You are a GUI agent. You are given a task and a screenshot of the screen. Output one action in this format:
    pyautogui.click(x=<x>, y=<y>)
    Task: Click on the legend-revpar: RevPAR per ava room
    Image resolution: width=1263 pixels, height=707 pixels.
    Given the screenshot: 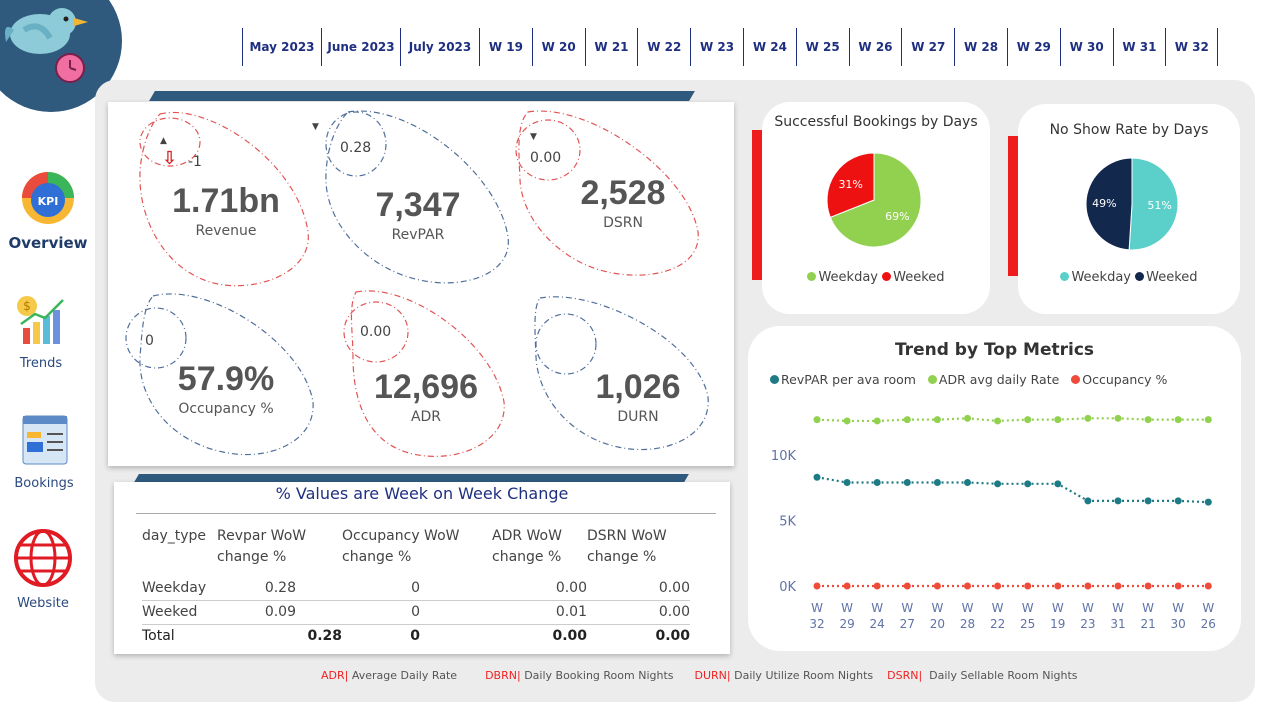 What is the action you would take?
    pyautogui.click(x=843, y=379)
    